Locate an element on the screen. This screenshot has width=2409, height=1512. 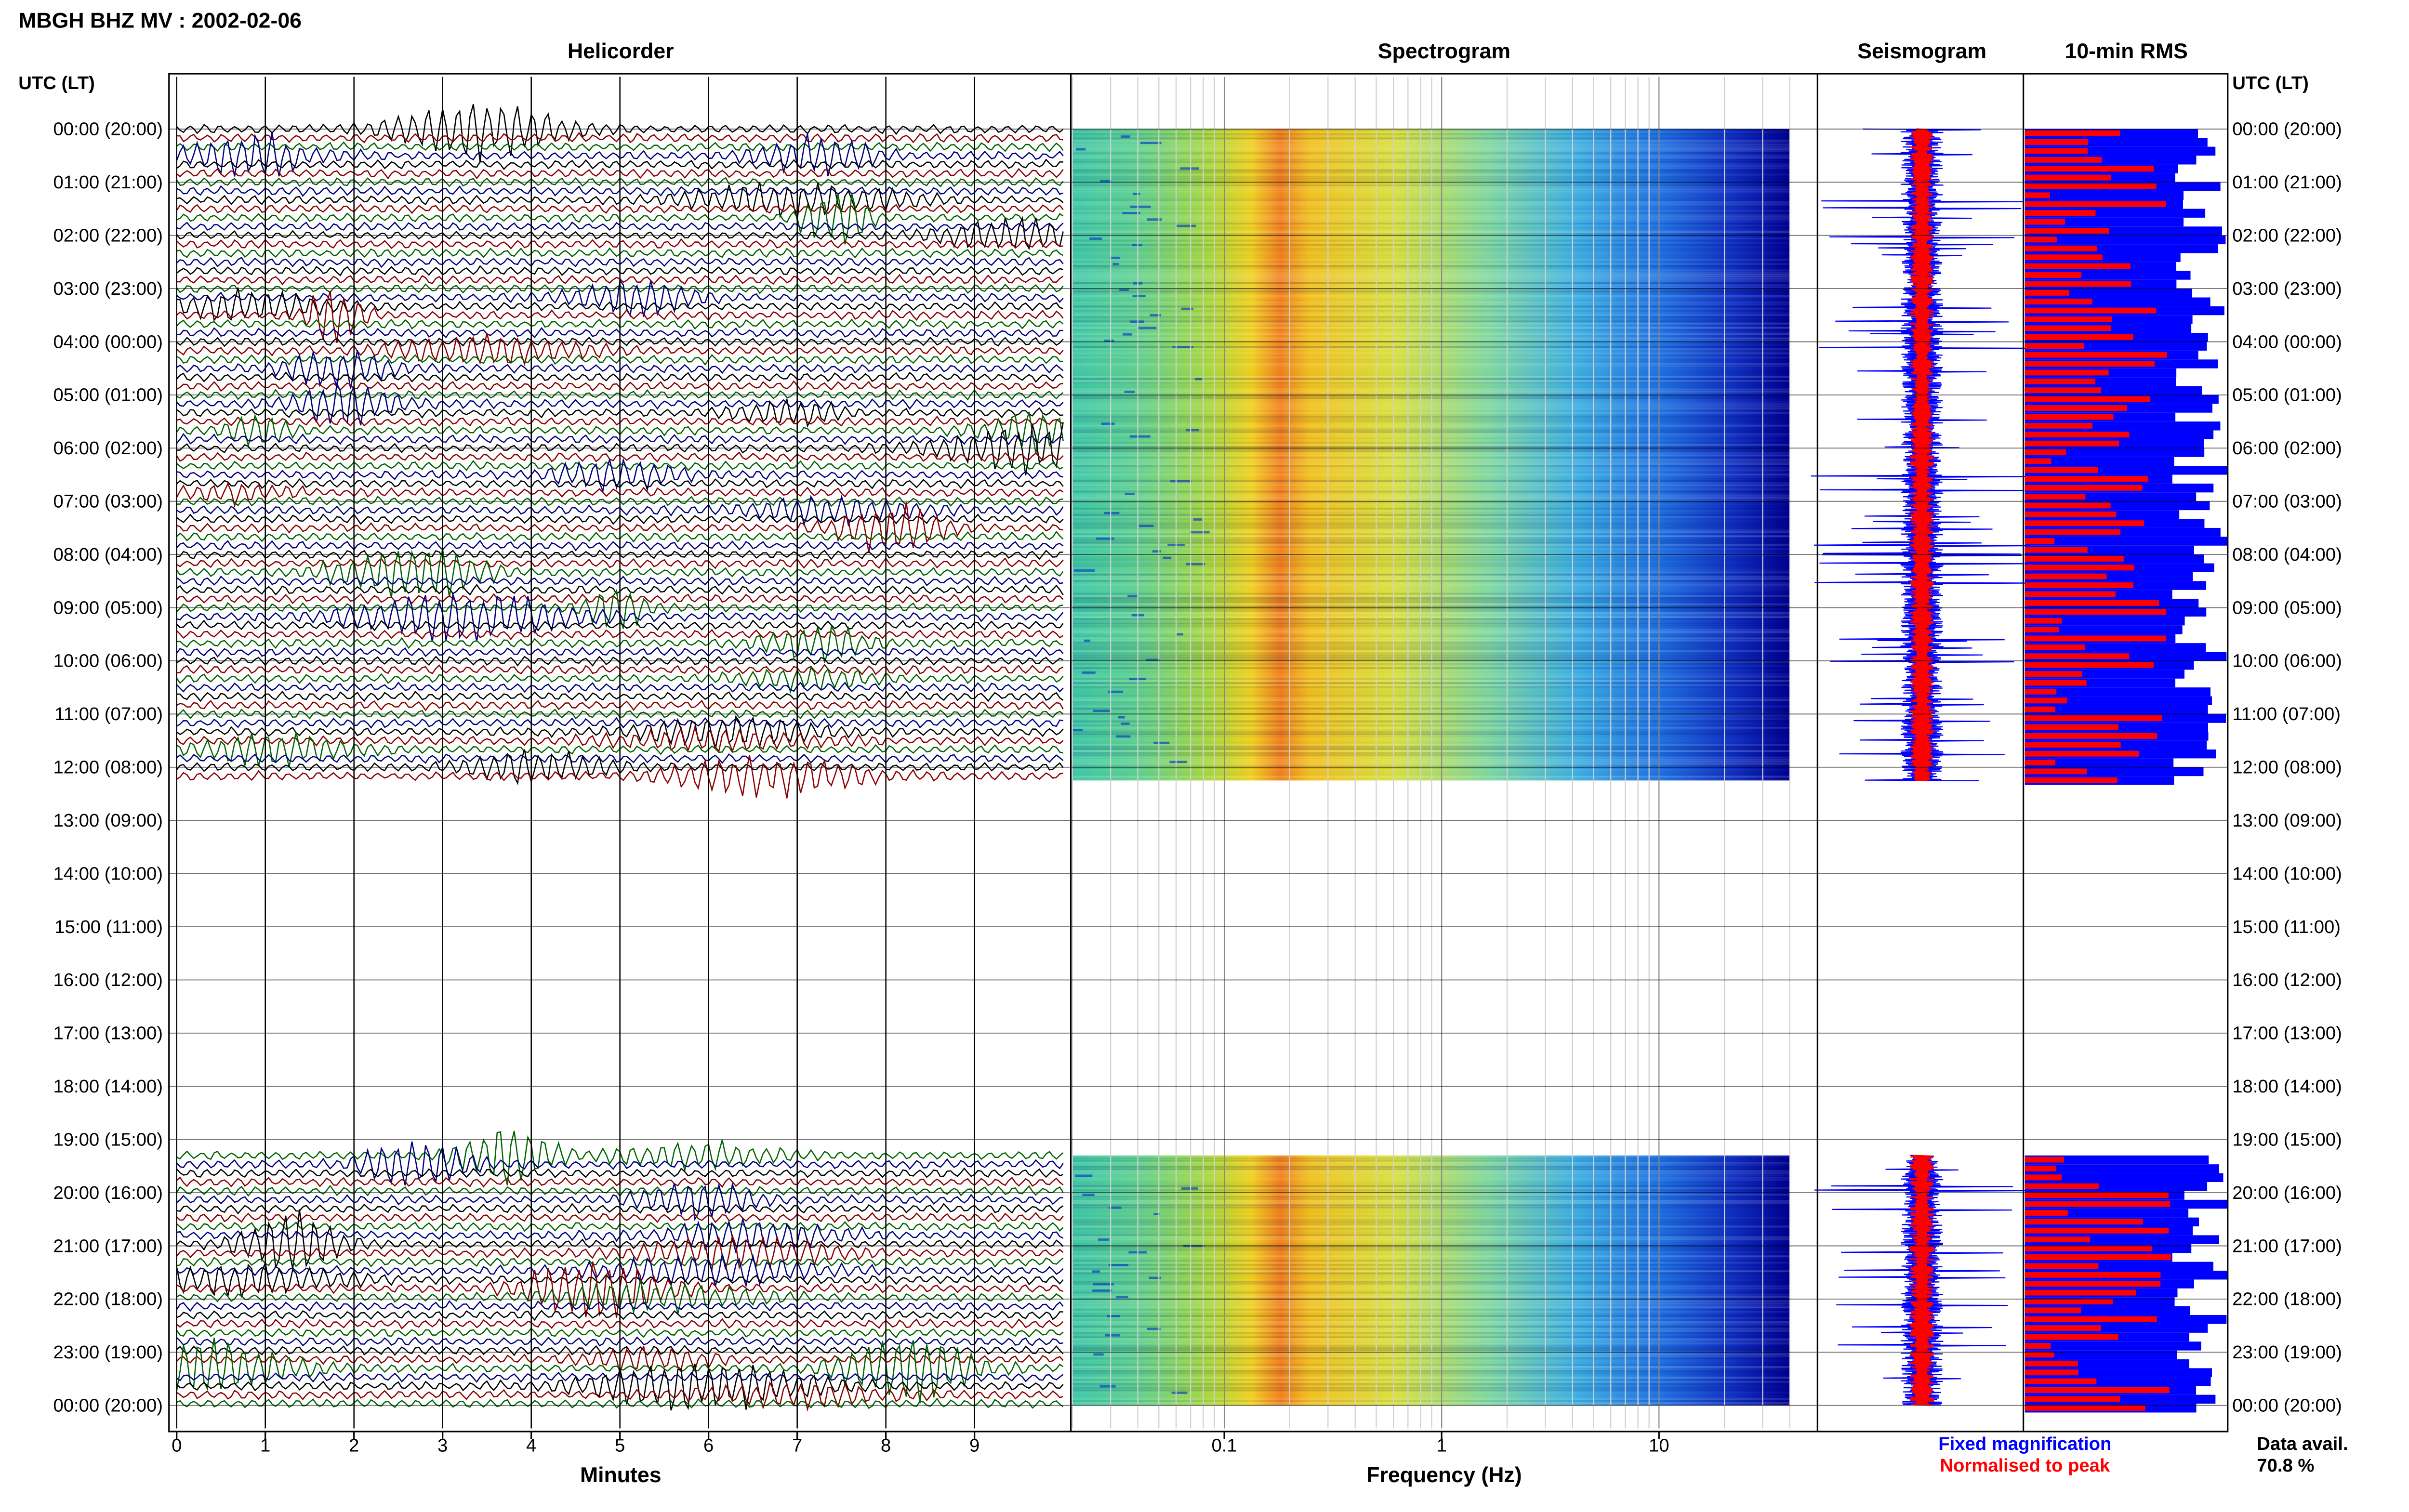
time-tick-label-left: 23:00 (19:00) is located at coordinates (108, 1352).